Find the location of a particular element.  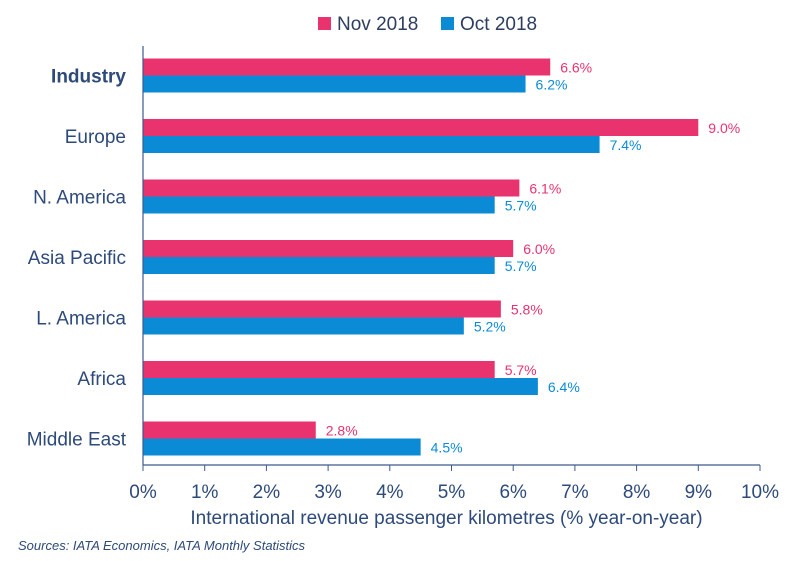

x-tick-label: 1% is located at coordinates (205, 492).